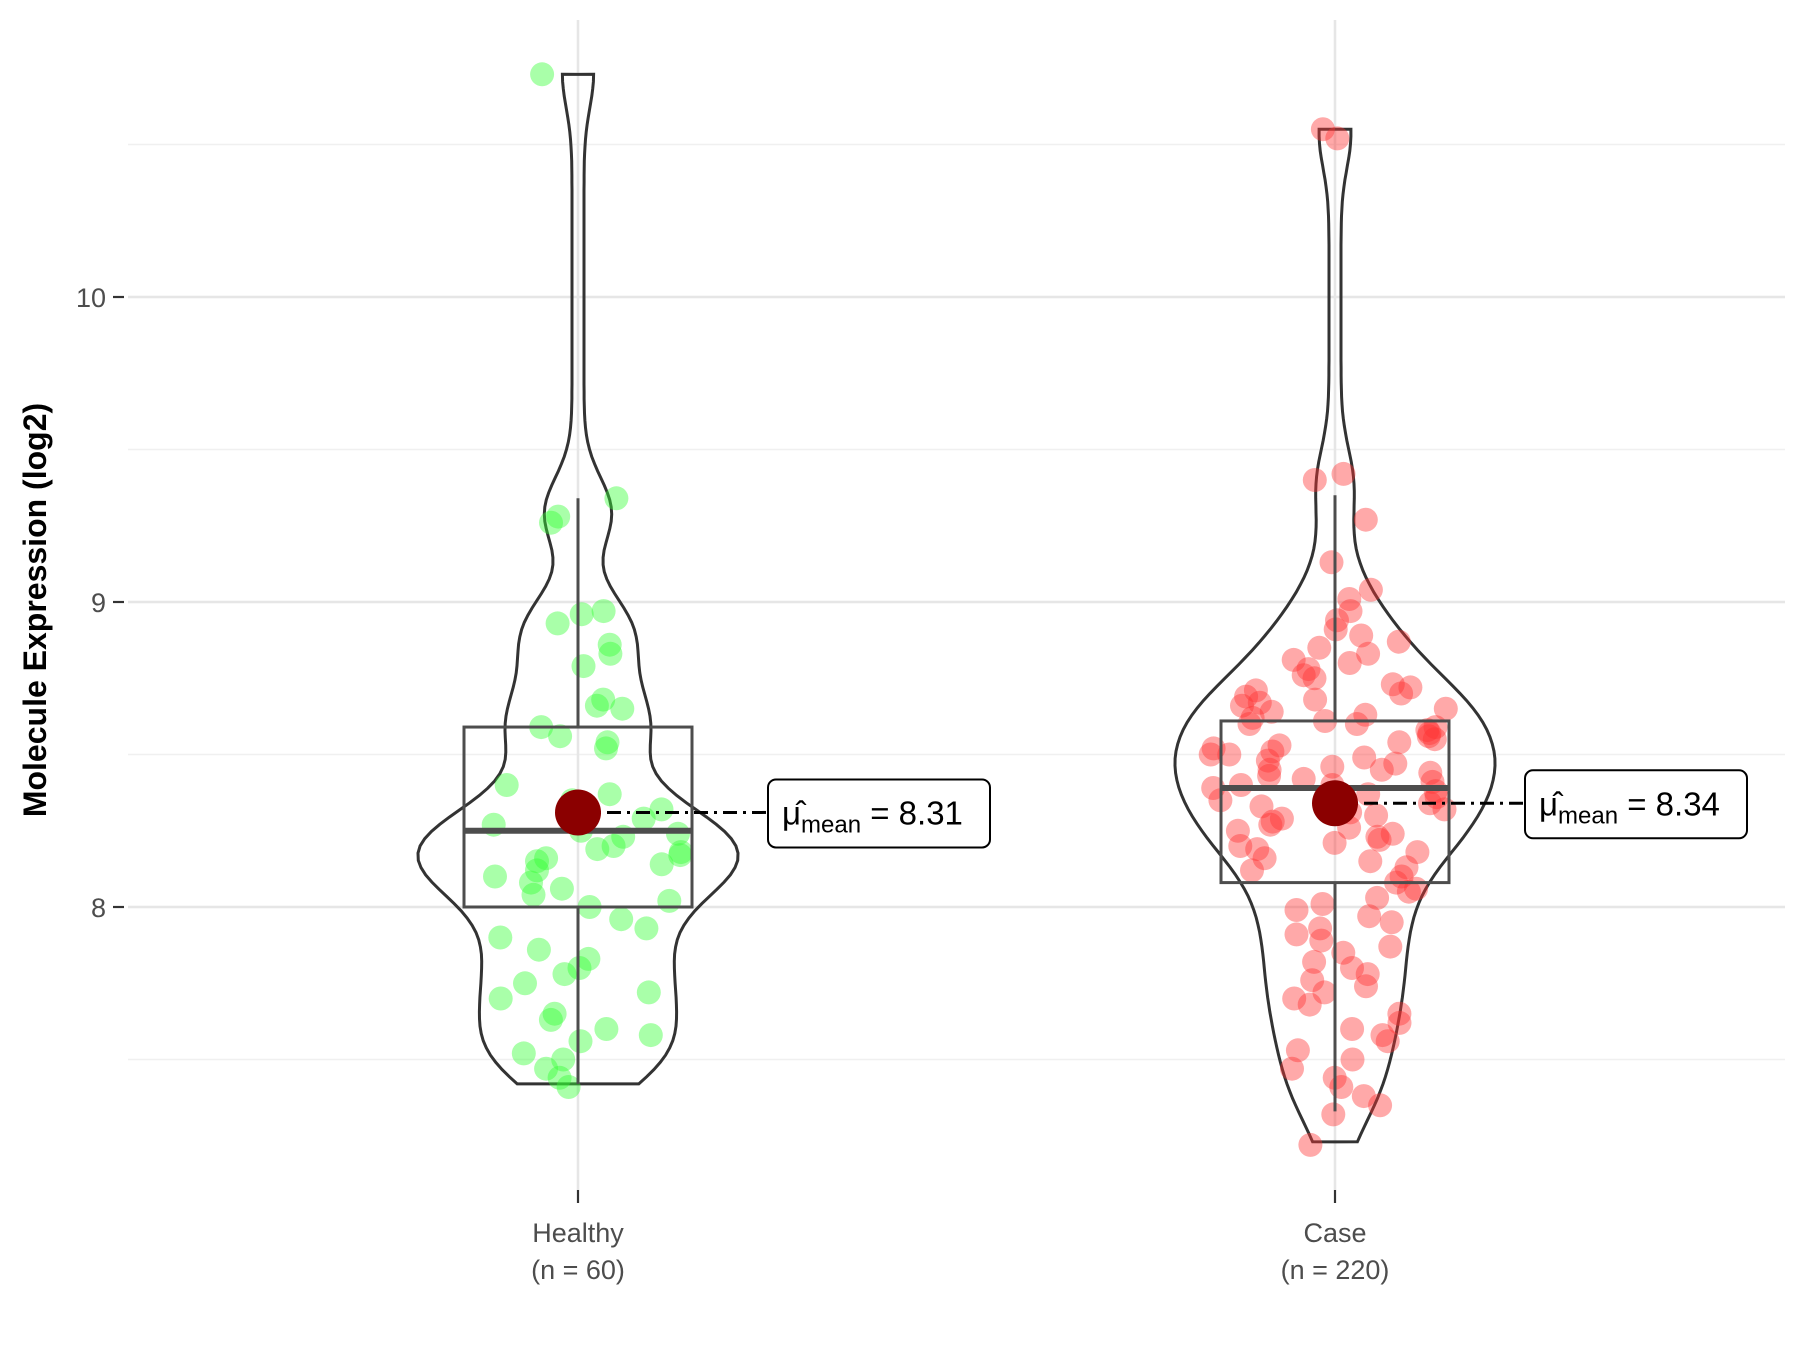  I want to click on box-iqr, so click(1335, 802).